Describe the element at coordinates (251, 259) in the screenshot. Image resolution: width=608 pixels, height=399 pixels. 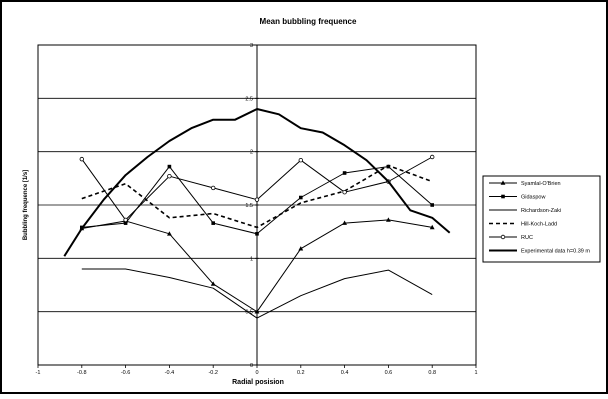
I see `y-tick-label: 1` at that location.